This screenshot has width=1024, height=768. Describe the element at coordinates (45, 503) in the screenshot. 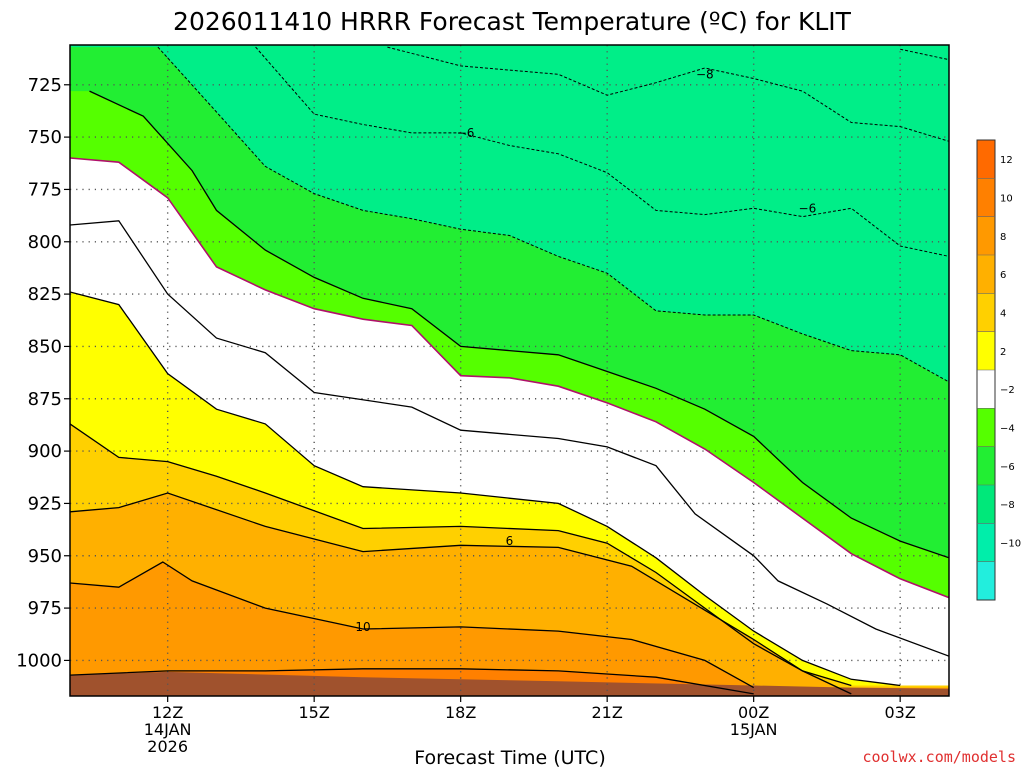

I see `y-tick-label: 925` at that location.